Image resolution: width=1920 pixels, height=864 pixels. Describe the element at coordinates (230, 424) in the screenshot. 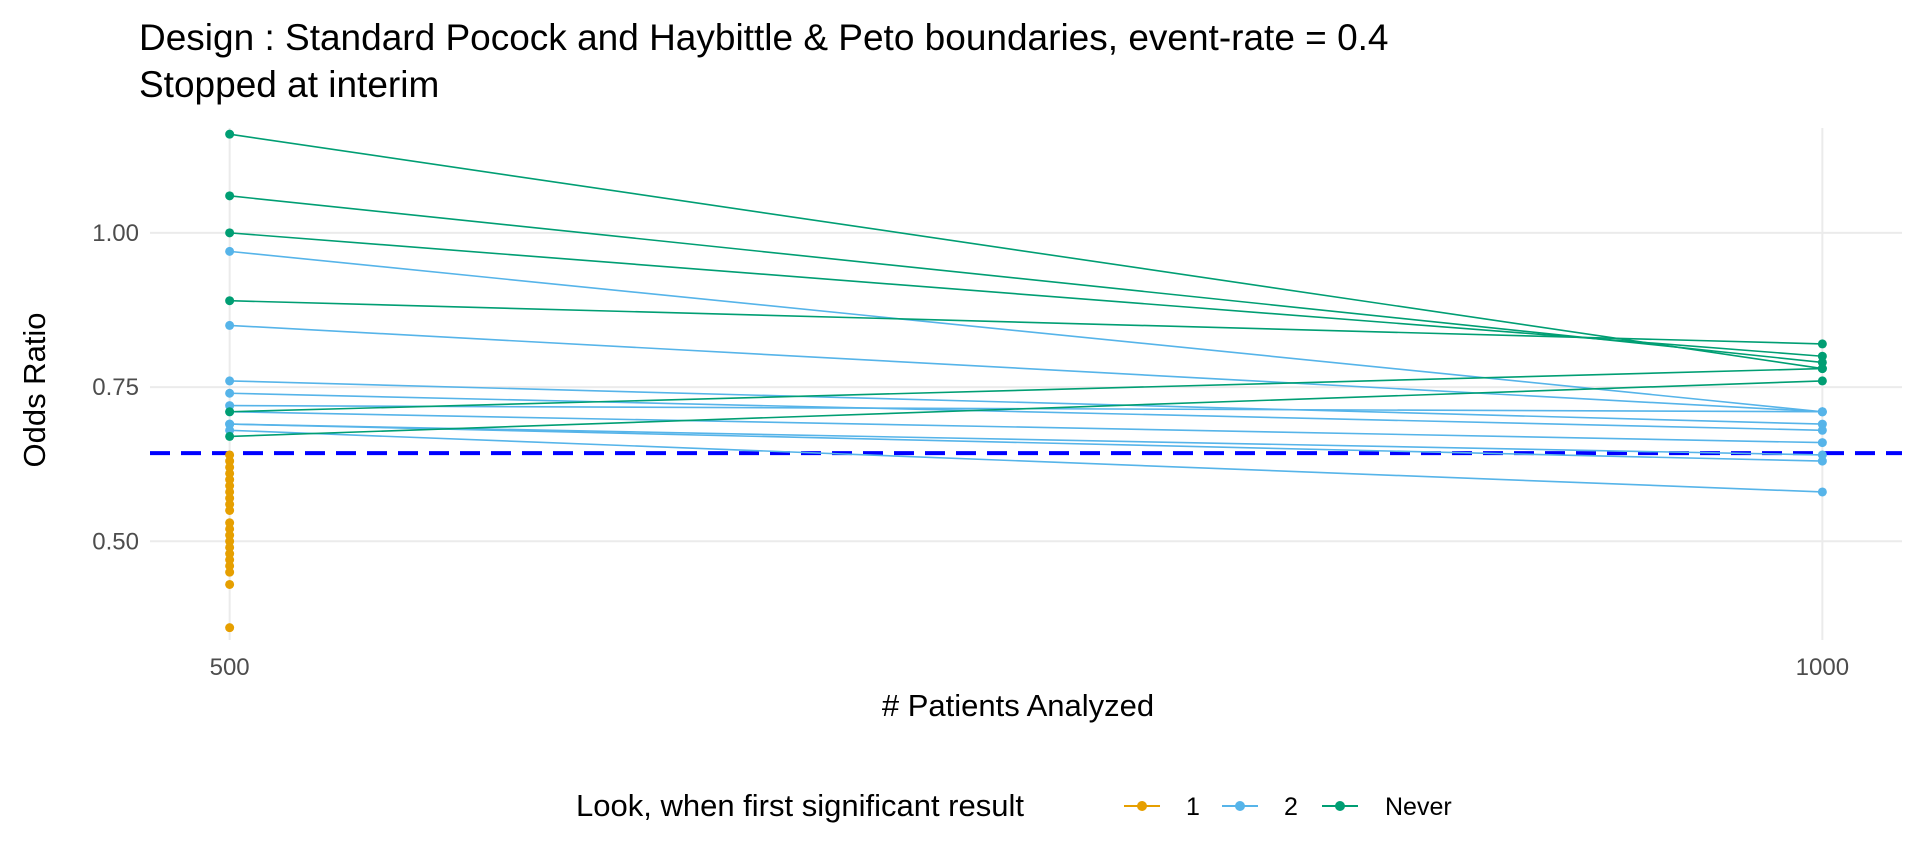

I see `series-2-point-7-a` at that location.